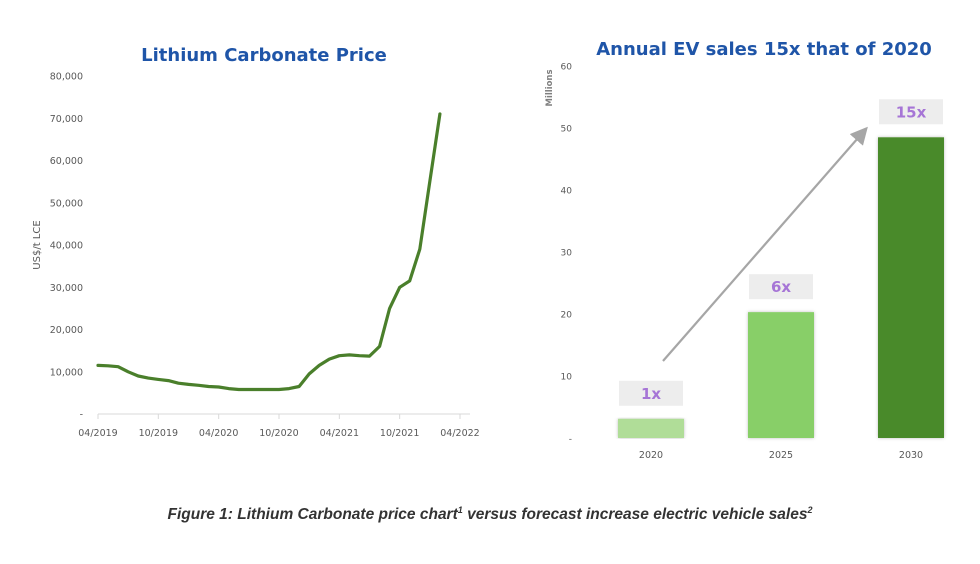 Image resolution: width=980 pixels, height=564 pixels. Describe the element at coordinates (911, 455) in the screenshot. I see `x-tick-label: 2030` at that location.